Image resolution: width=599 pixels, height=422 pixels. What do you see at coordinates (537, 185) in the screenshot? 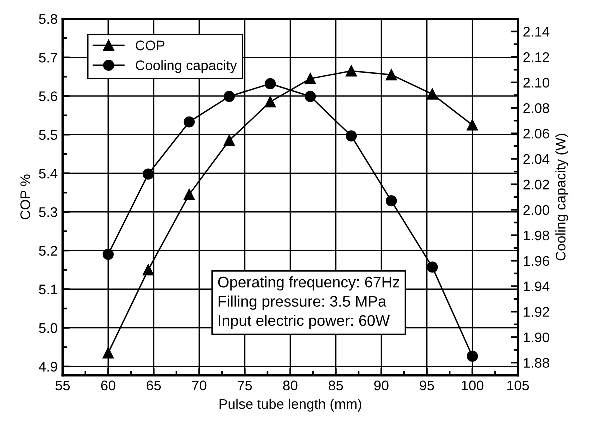
I see `y2-tick-label: 2.02` at bounding box center [537, 185].